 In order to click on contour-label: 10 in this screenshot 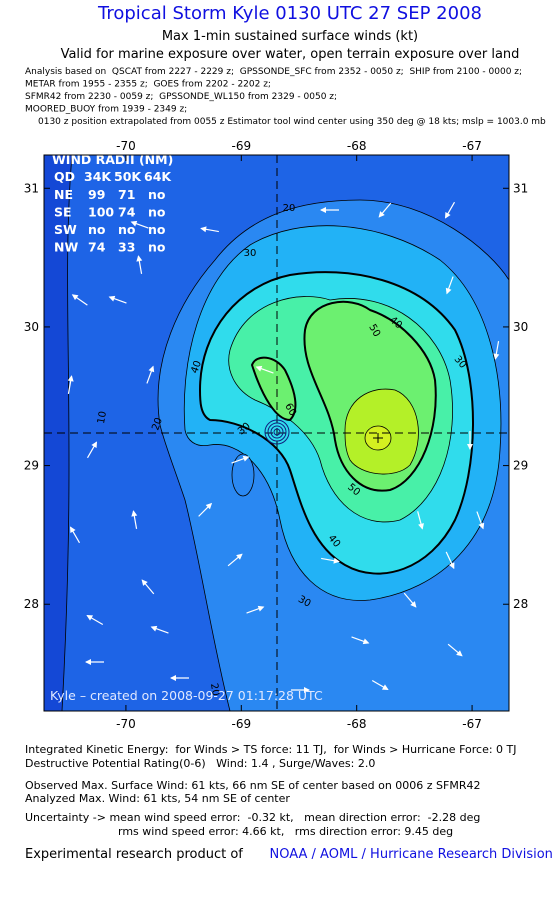, I will do `click(102, 417)`.